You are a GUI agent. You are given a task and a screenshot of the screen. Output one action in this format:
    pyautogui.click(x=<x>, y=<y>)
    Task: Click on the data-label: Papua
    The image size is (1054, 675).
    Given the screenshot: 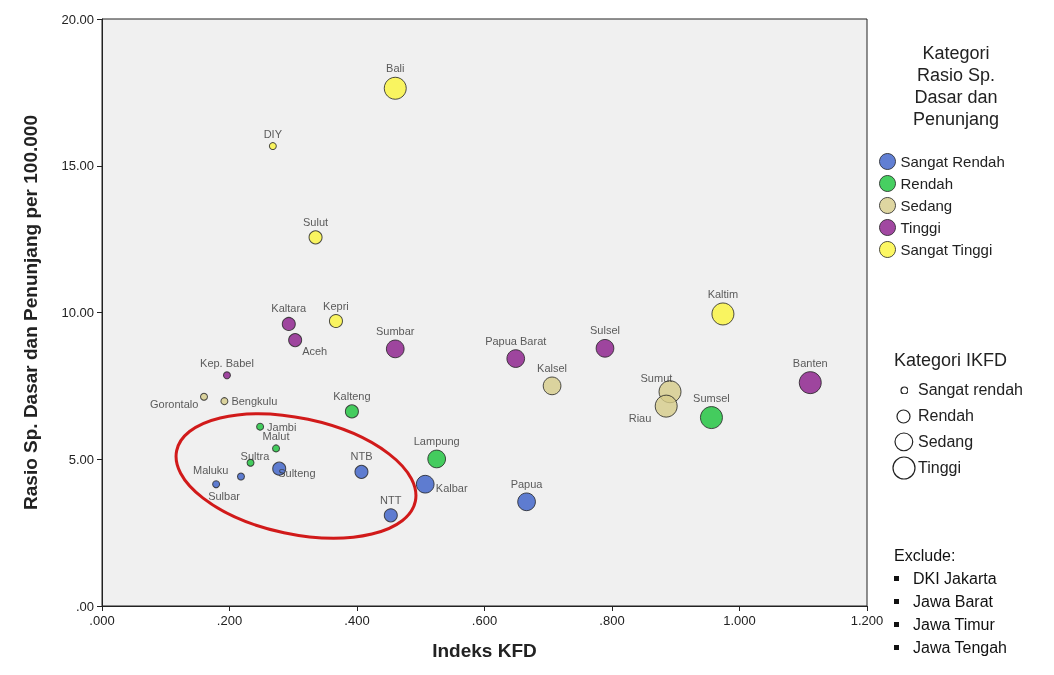 What is the action you would take?
    pyautogui.click(x=527, y=483)
    